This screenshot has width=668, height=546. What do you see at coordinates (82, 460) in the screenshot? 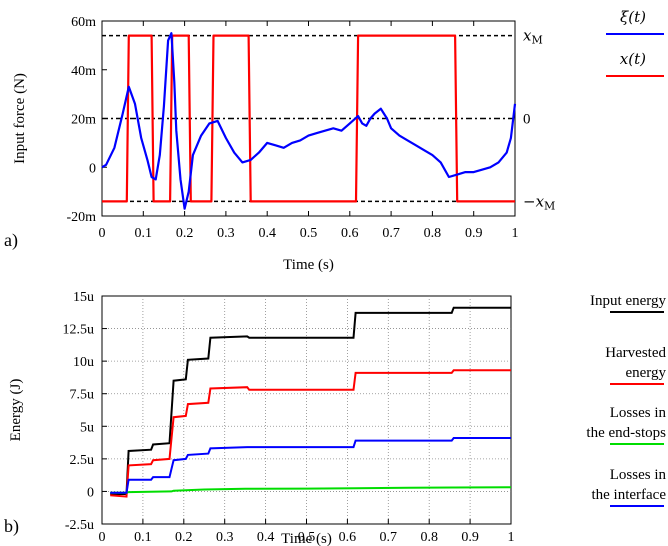
I see `y-tick-label-b: 2.5u` at bounding box center [82, 460].